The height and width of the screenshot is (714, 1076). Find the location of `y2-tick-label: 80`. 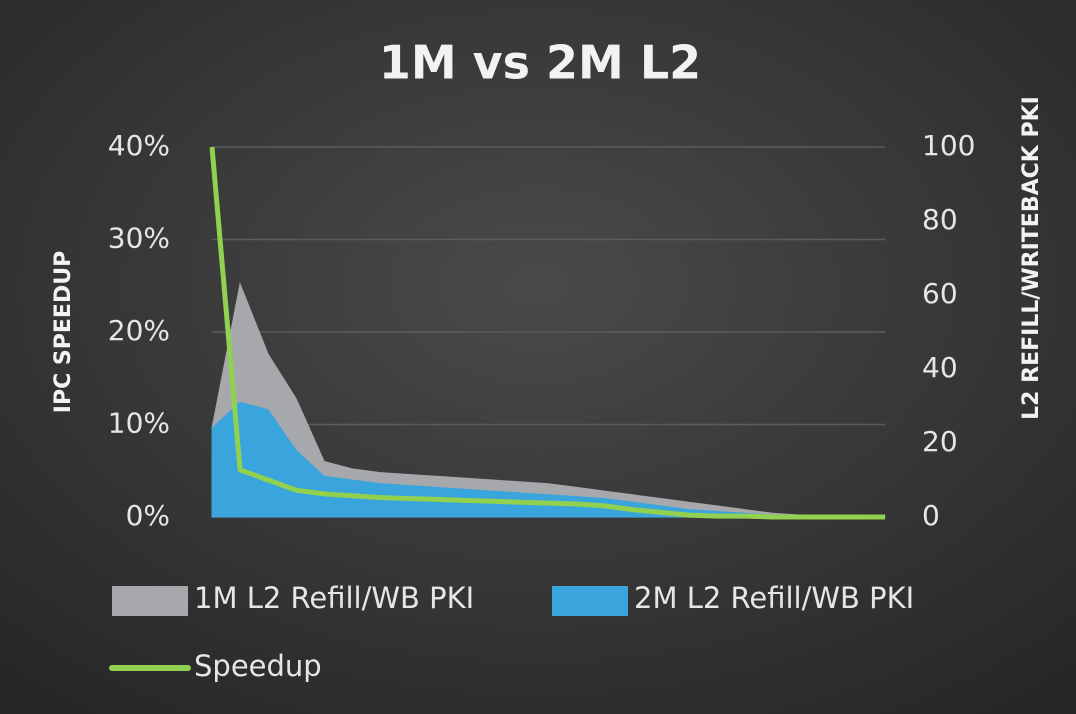

y2-tick-label: 80 is located at coordinates (940, 219).